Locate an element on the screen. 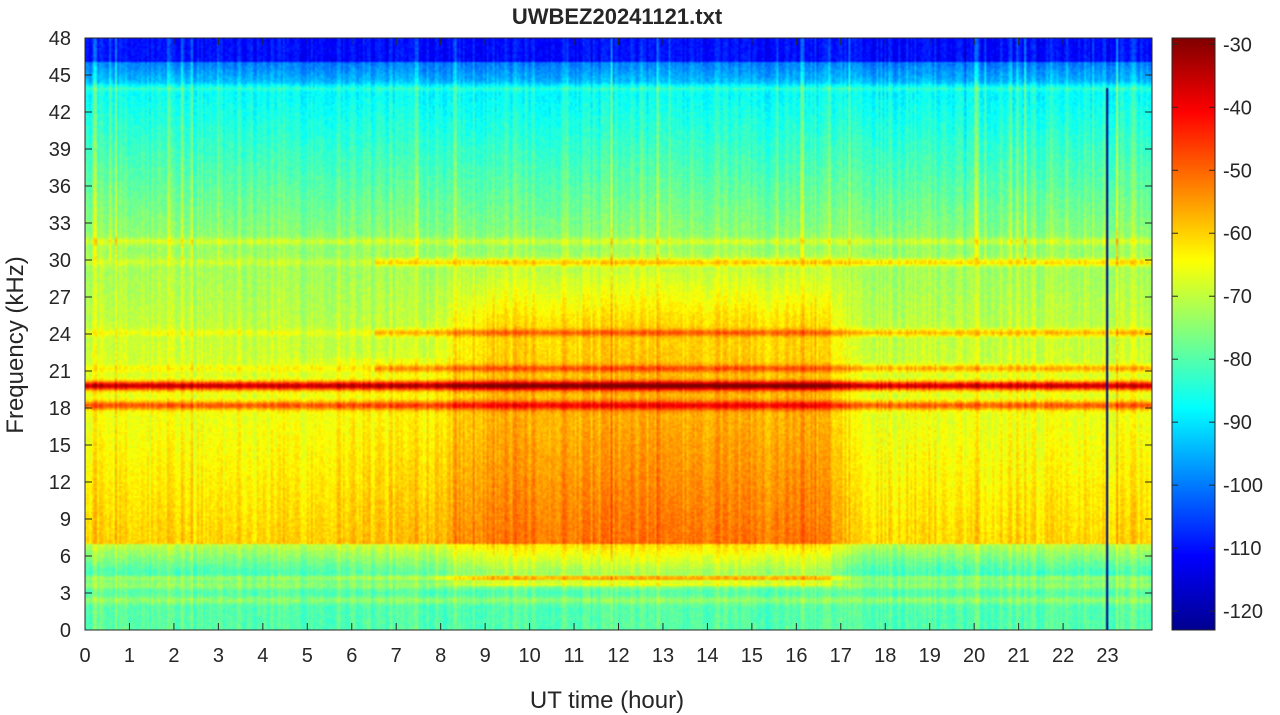 The height and width of the screenshot is (715, 1280). y-tick-label: 0 is located at coordinates (65, 631).